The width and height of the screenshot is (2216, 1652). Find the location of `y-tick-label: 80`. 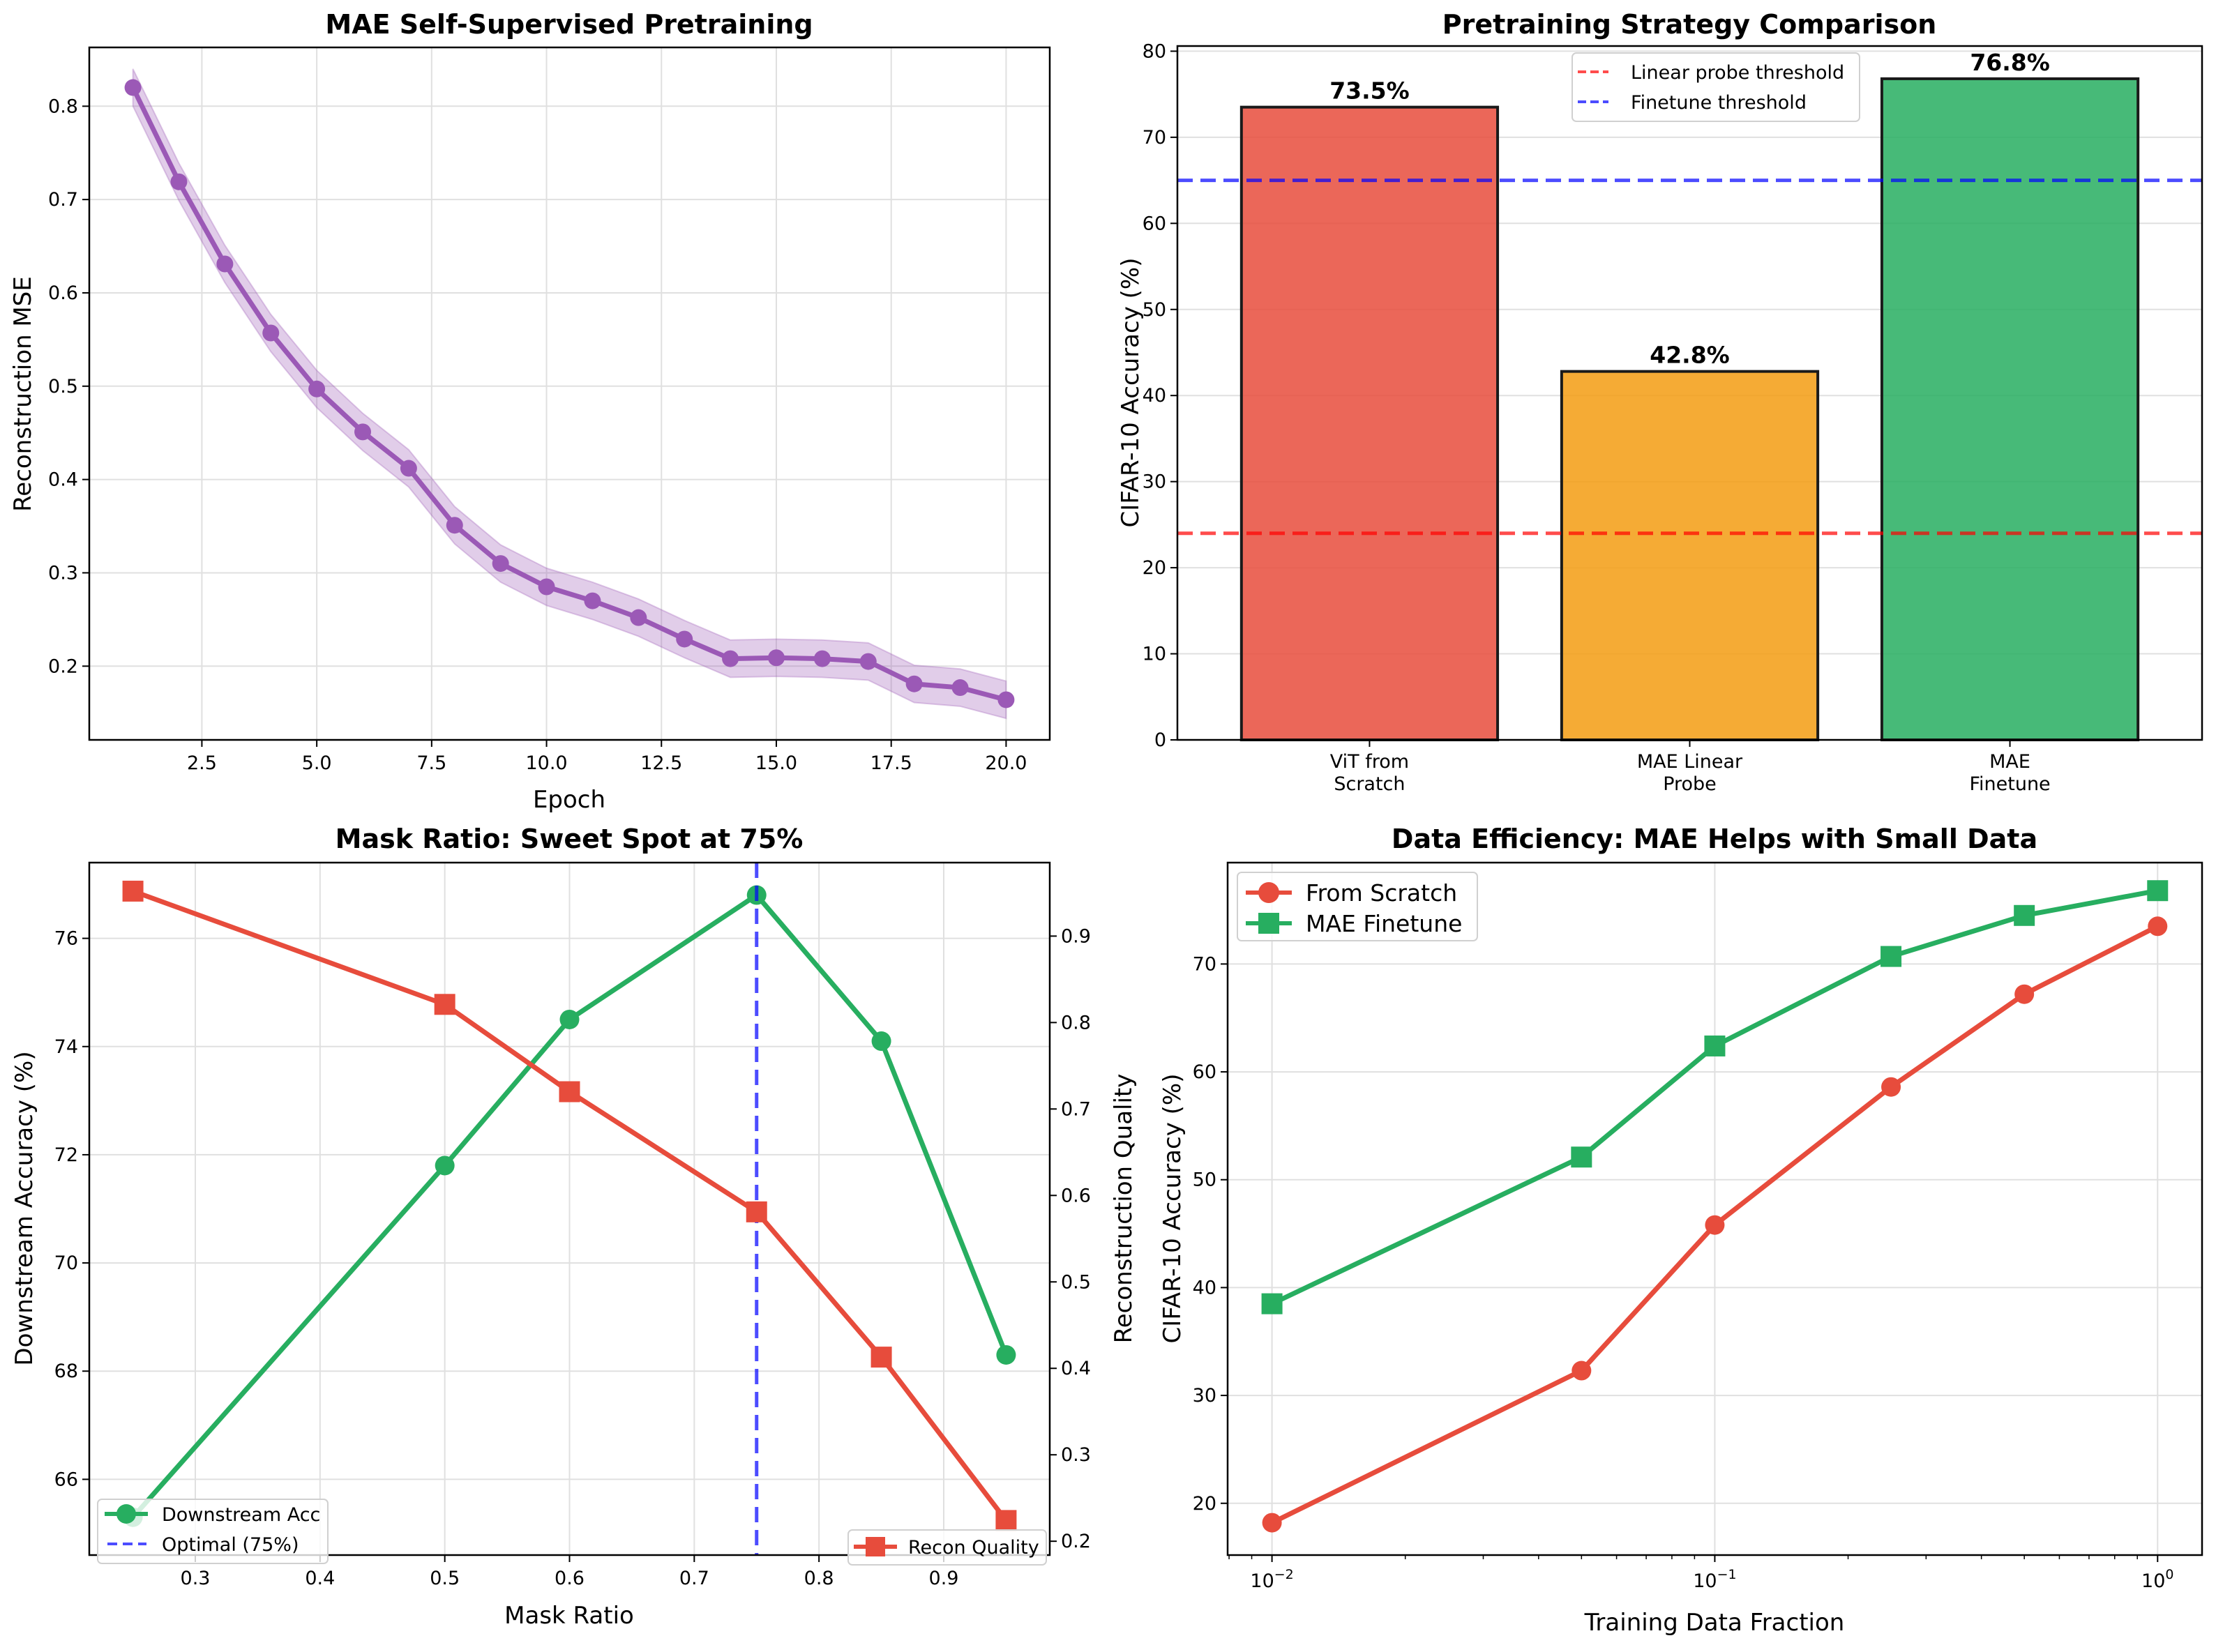

y-tick-label: 80 is located at coordinates (1154, 51).